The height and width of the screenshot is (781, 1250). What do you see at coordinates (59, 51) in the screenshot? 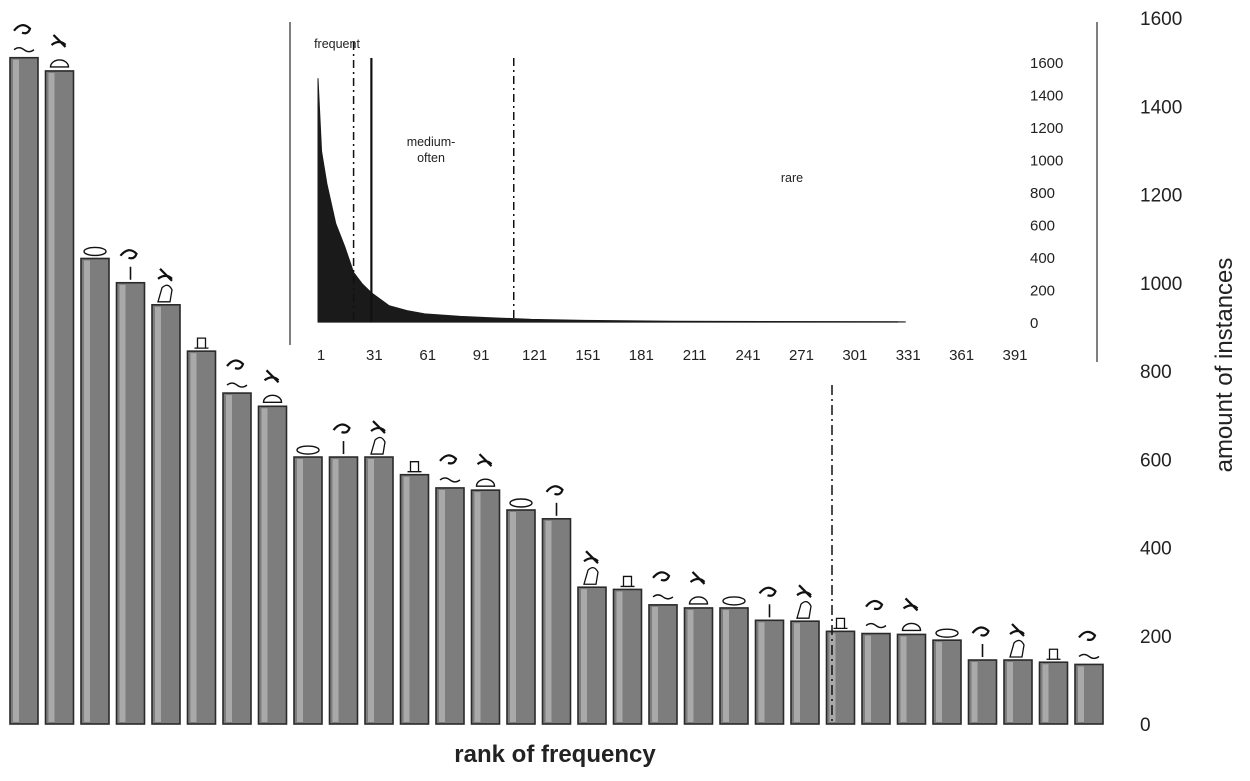
I see `bread-loaf-glyph` at bounding box center [59, 51].